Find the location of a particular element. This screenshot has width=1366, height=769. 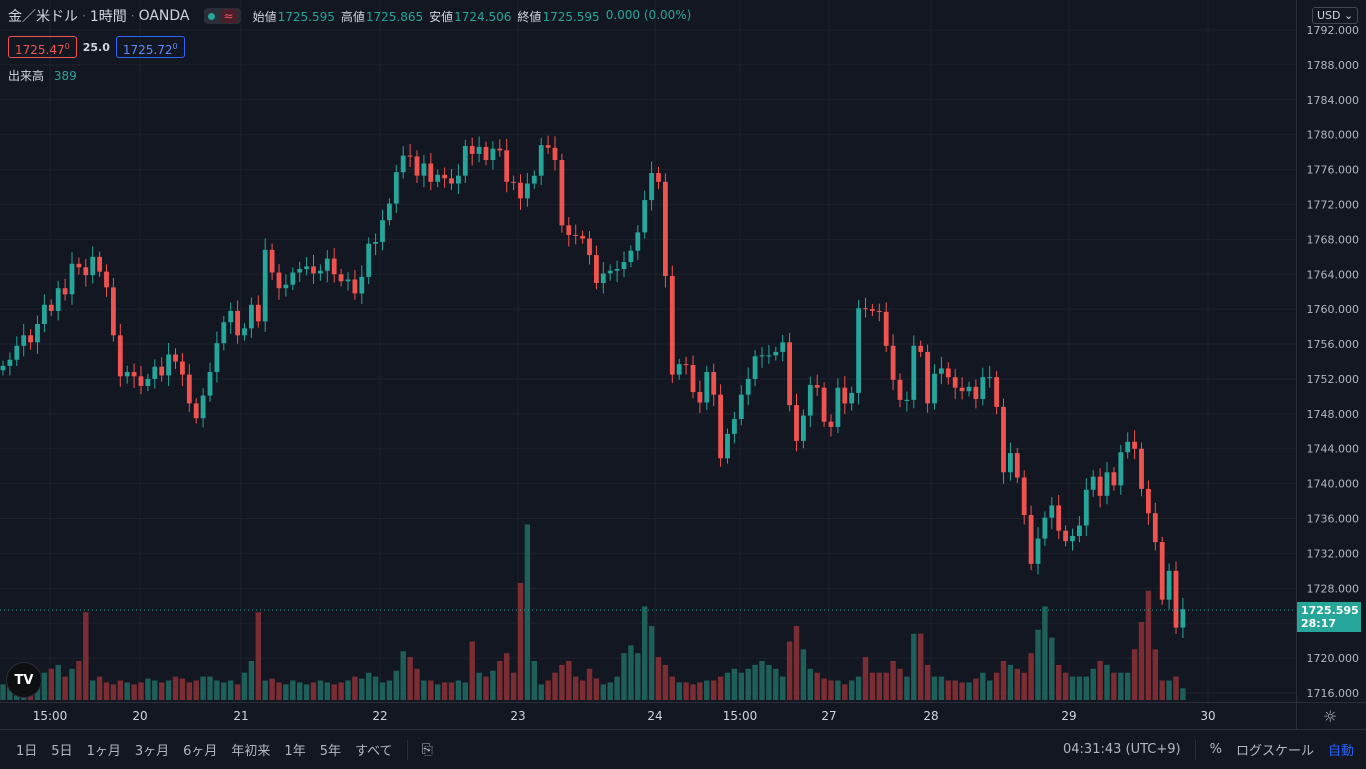

range-1y: 1年 is located at coordinates (295, 751).